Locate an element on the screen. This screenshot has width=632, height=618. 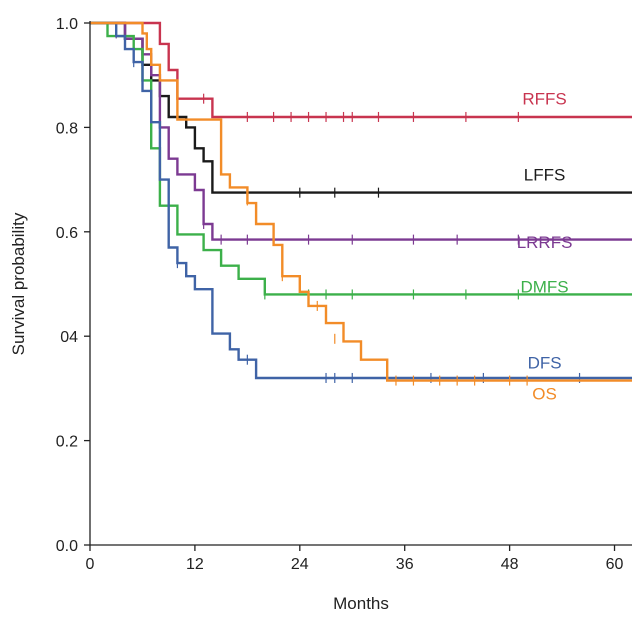
x-tick-label: 48 is located at coordinates (510, 564).